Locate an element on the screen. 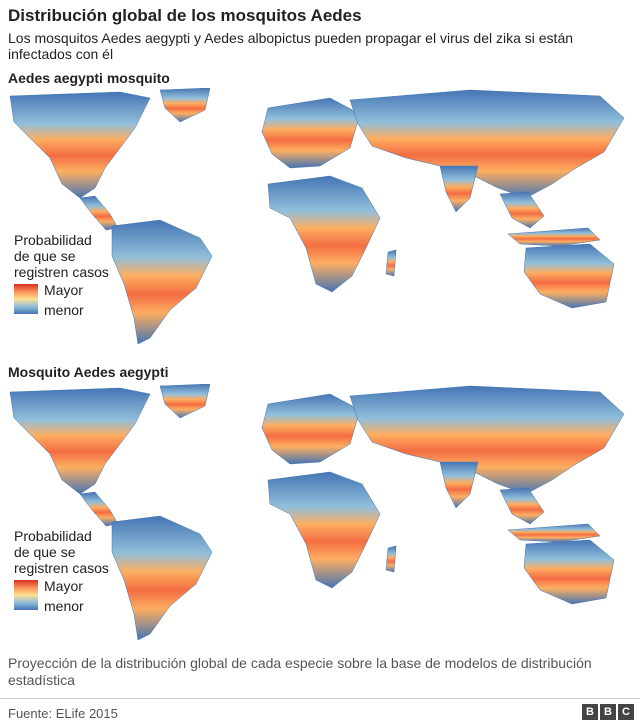 The width and height of the screenshot is (640, 728). bbc-logo-letter: C is located at coordinates (626, 712).